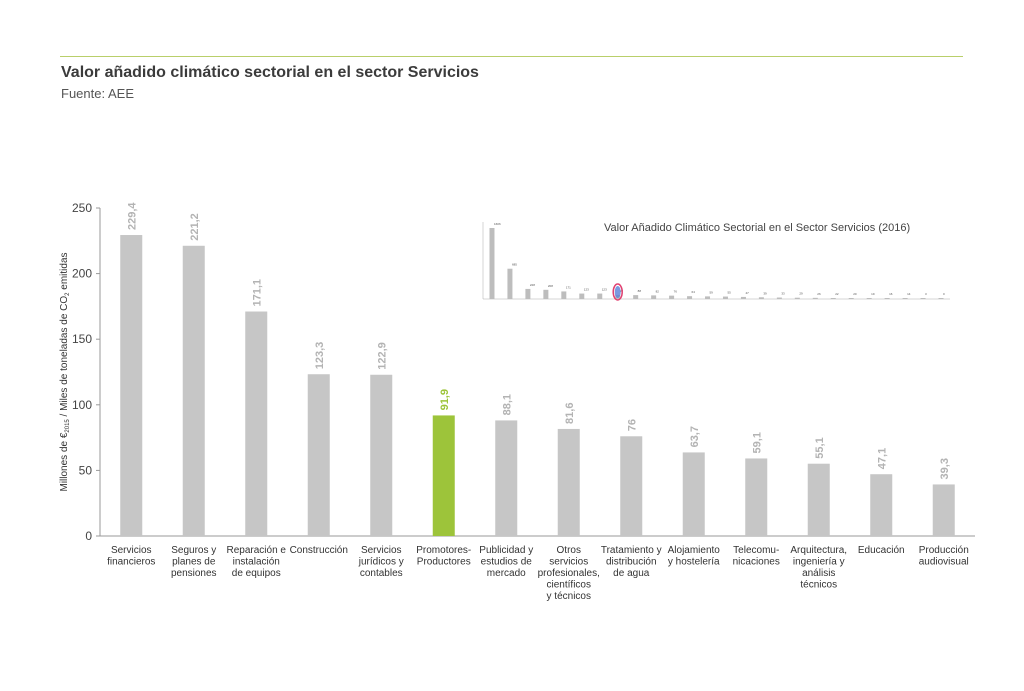 Image resolution: width=1024 pixels, height=691 pixels. What do you see at coordinates (86, 470) in the screenshot?
I see `y-tick-label: 50` at bounding box center [86, 470].